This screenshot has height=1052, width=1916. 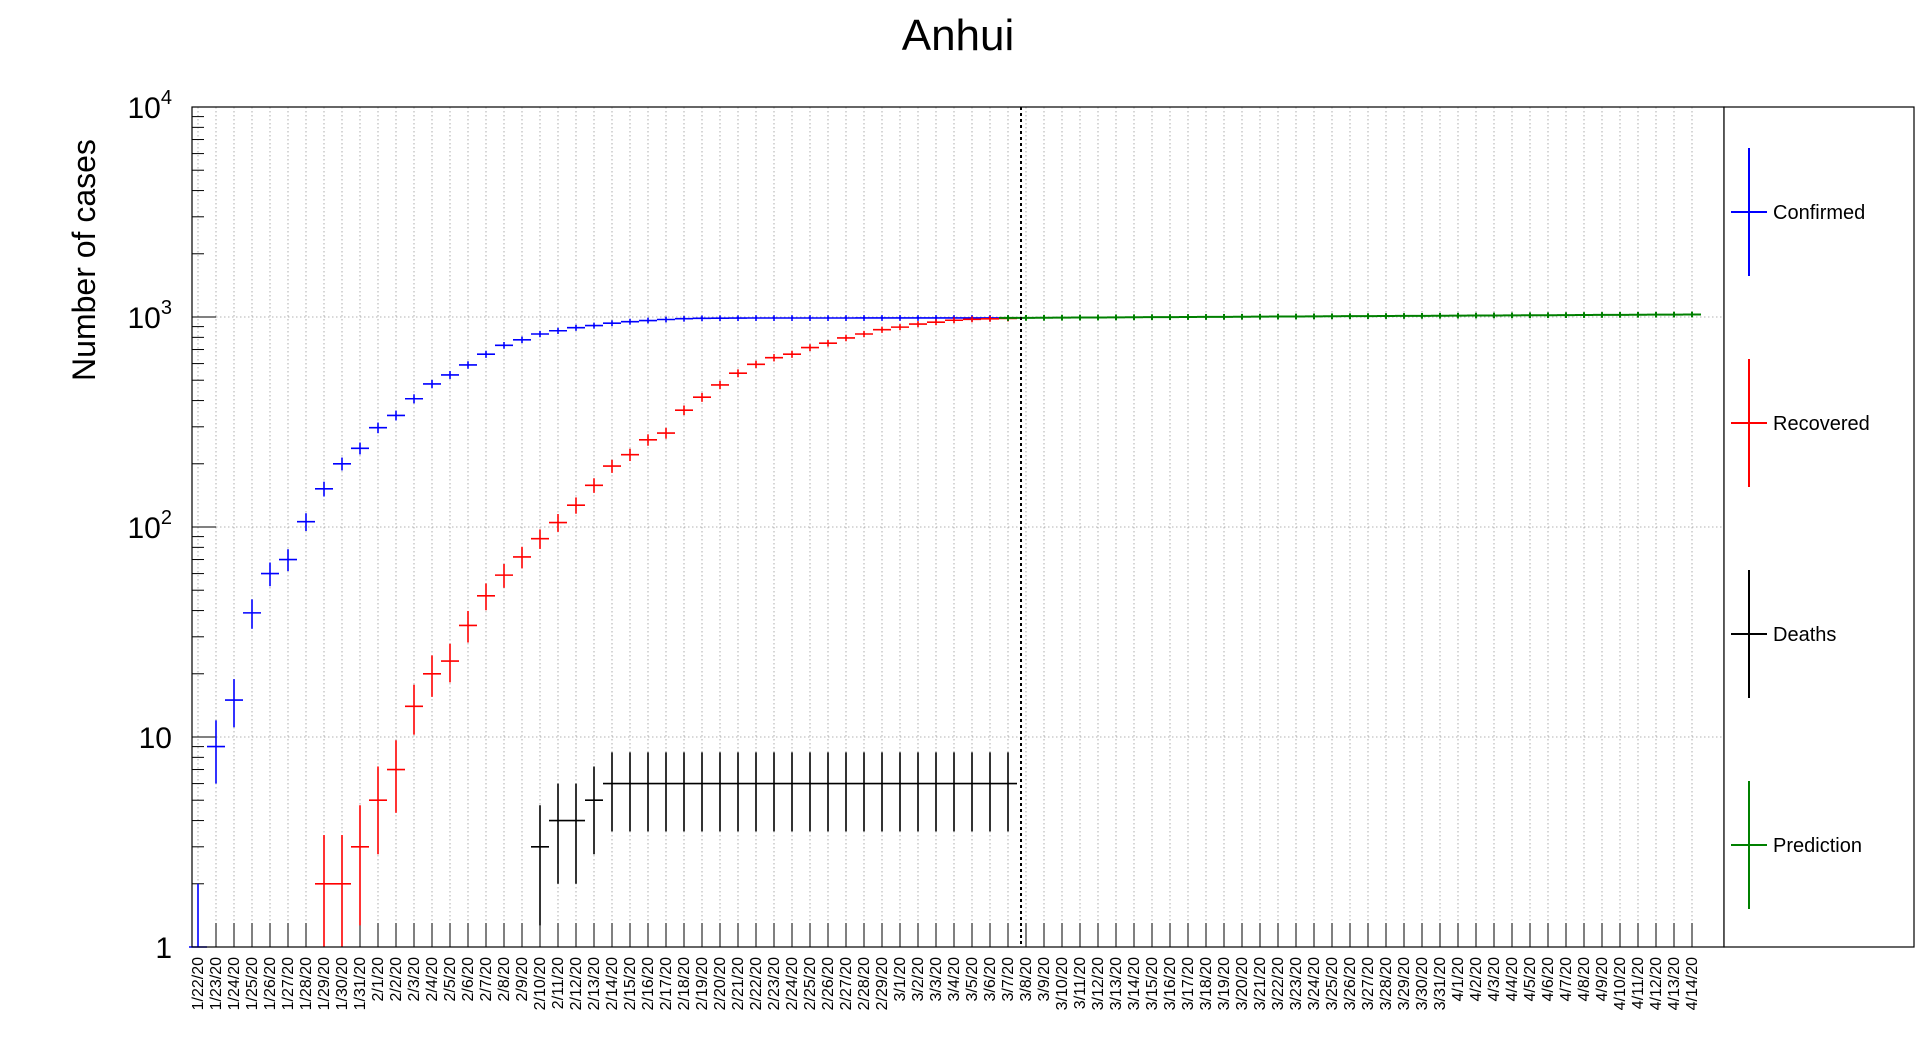 I want to click on x-tick-label: 2/7/20, so click(x=486, y=979).